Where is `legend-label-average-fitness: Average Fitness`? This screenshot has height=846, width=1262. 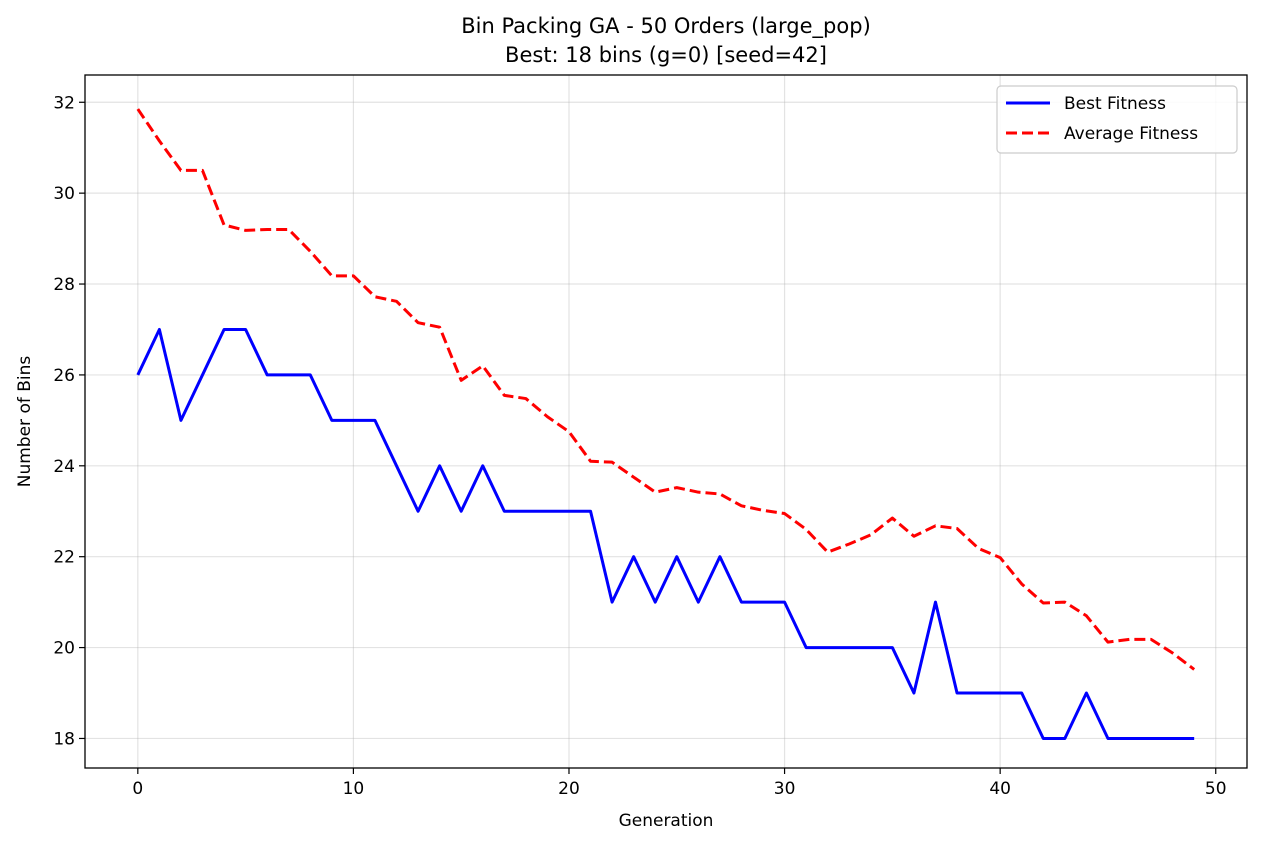 legend-label-average-fitness: Average Fitness is located at coordinates (1131, 134).